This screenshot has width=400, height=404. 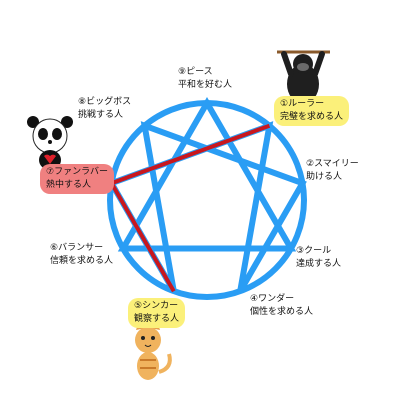 I want to click on type-8-name: ⑧ビッグボス, so click(x=105, y=102).